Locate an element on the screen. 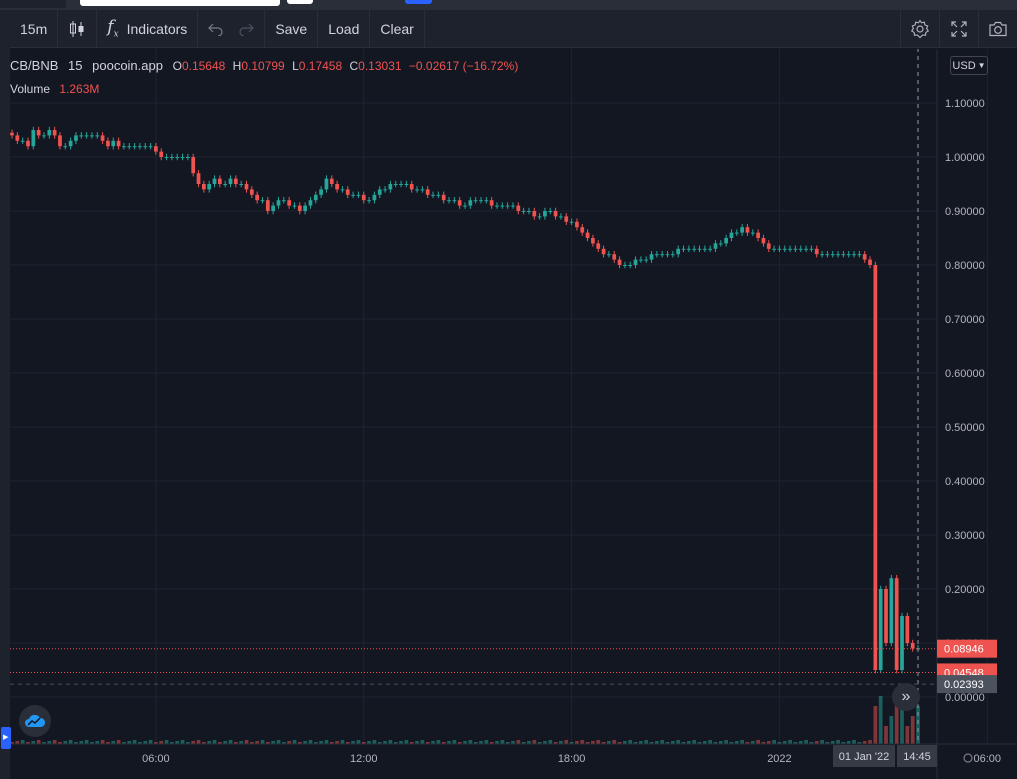  top-strip-tab is located at coordinates (300, 2).